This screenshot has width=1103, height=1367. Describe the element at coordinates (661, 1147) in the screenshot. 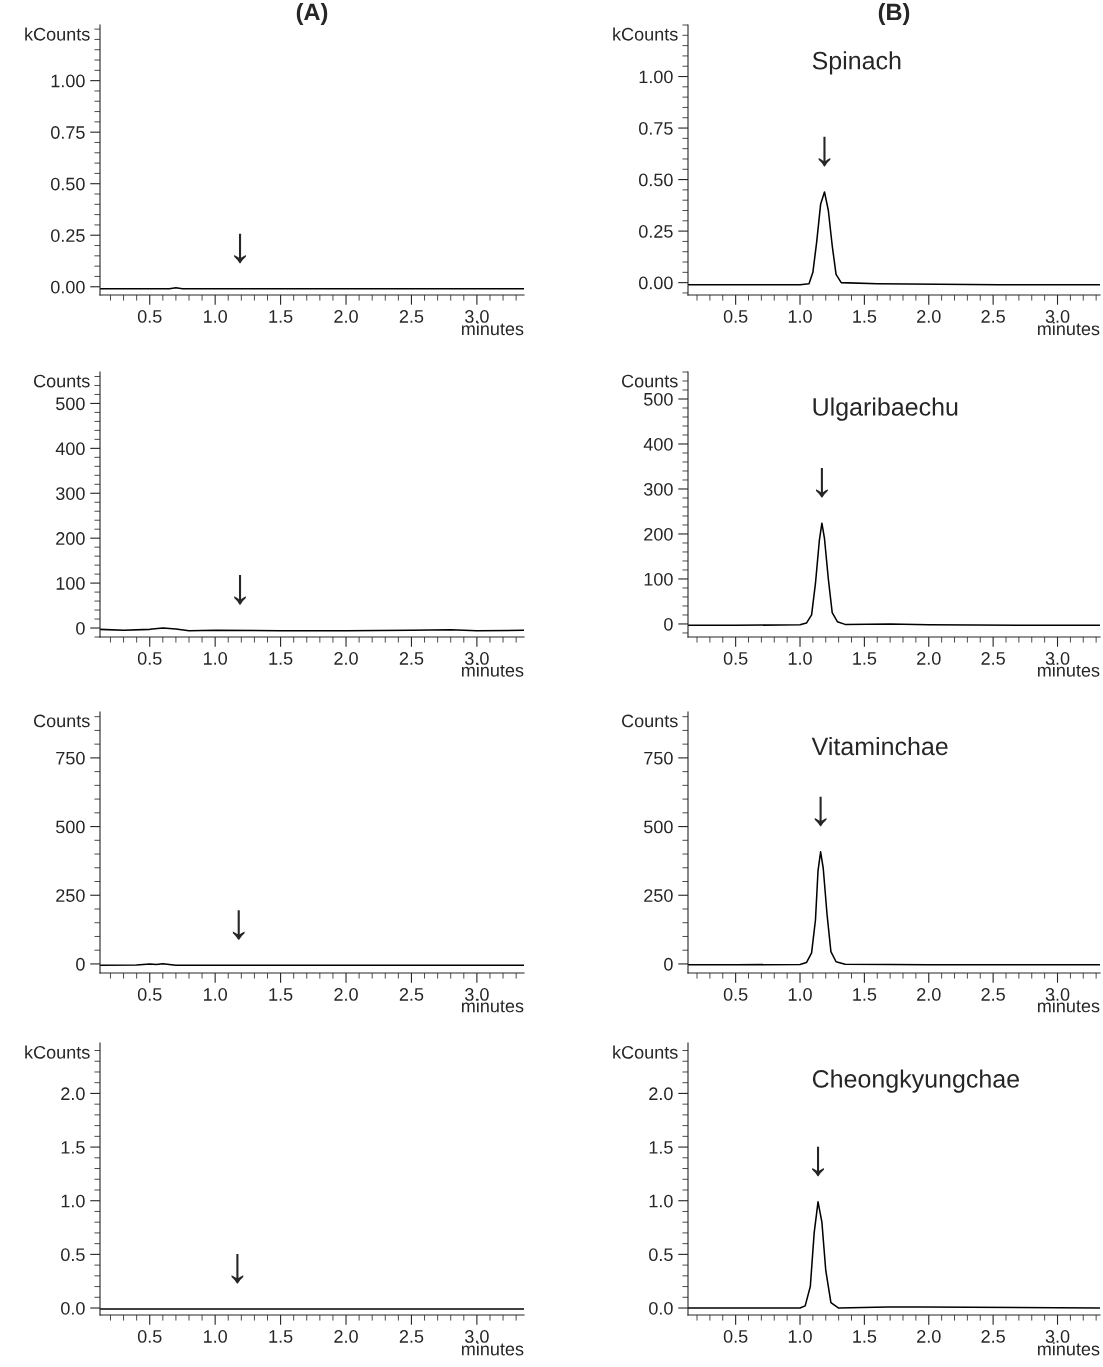

I see `y-tick-label: 1.5` at that location.